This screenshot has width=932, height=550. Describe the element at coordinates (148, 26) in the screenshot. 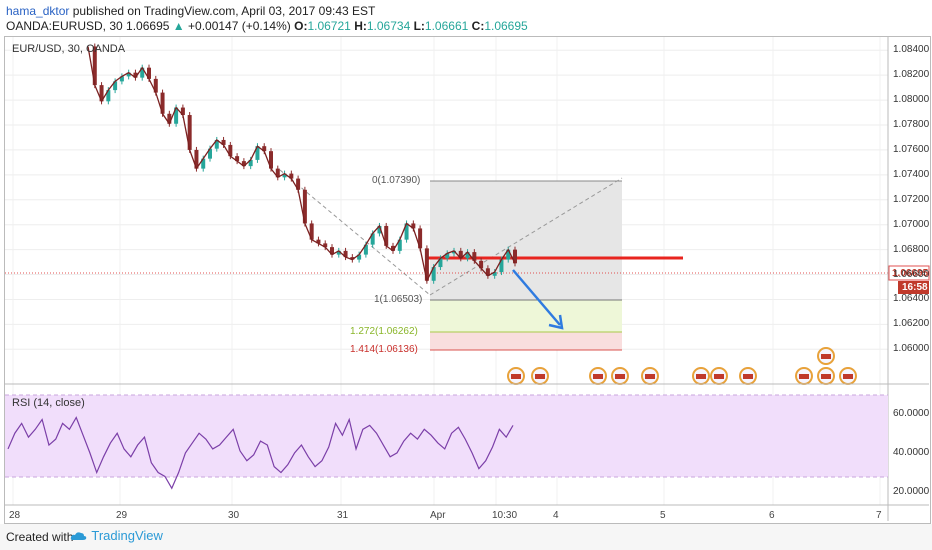

I see `last-price: 1.06695` at that location.